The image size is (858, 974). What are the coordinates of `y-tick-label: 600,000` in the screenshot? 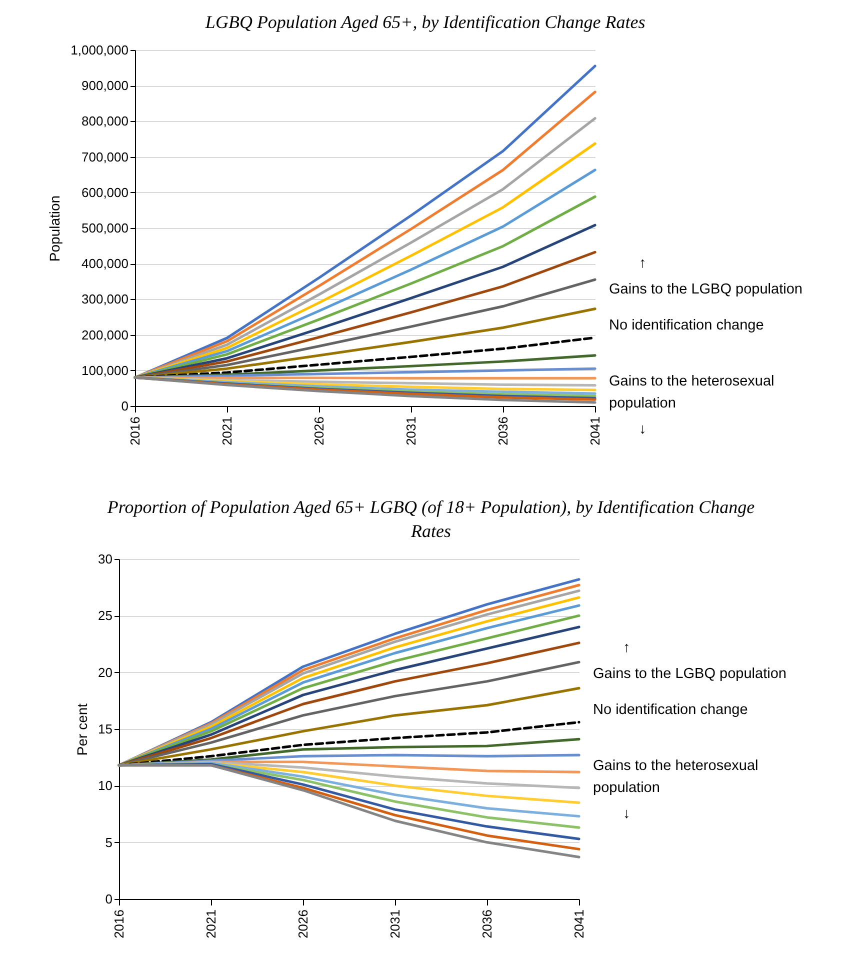 It's located at (105, 192).